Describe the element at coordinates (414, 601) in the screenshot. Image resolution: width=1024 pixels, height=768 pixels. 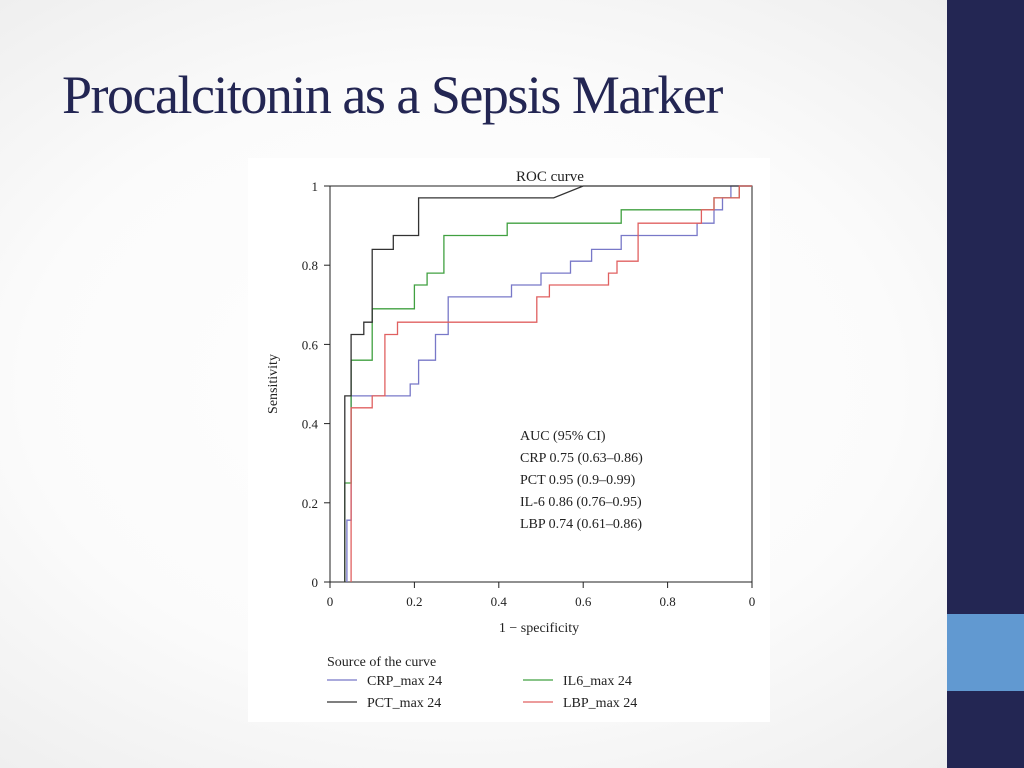
I see `x-tick-label: 0.2` at that location.